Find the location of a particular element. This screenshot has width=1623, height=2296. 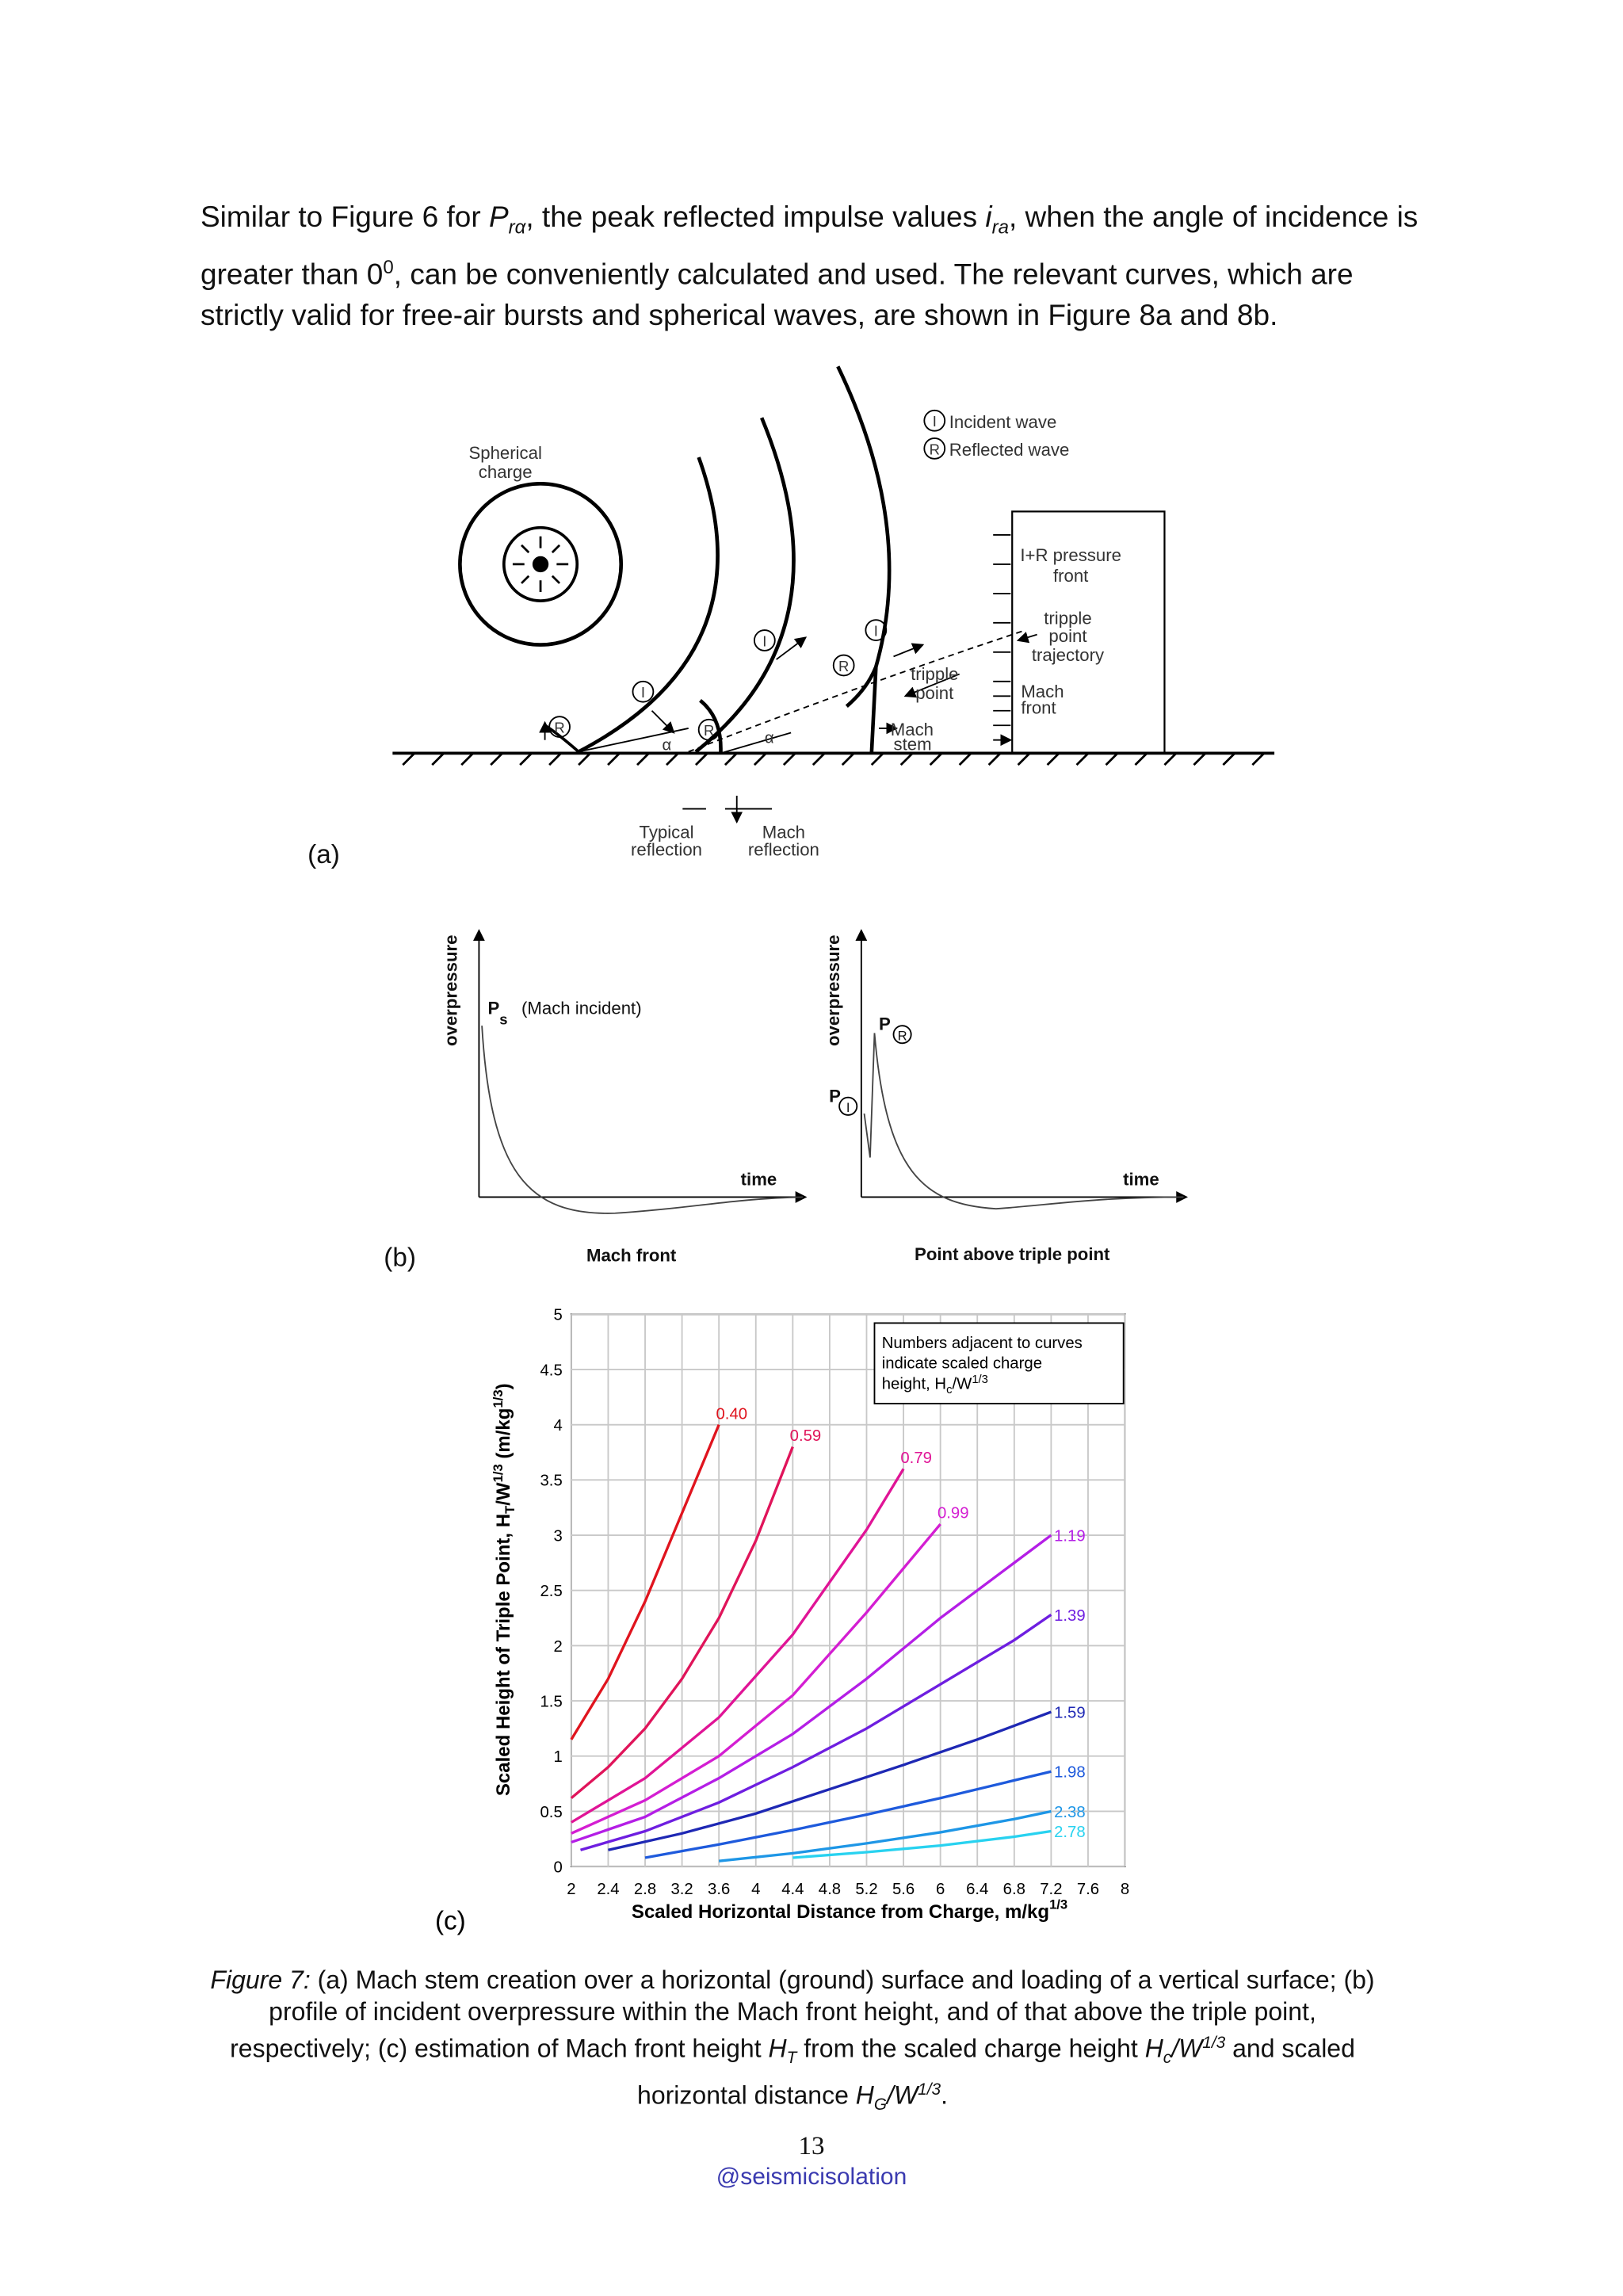

shape: G is located at coordinates (880, 2104).